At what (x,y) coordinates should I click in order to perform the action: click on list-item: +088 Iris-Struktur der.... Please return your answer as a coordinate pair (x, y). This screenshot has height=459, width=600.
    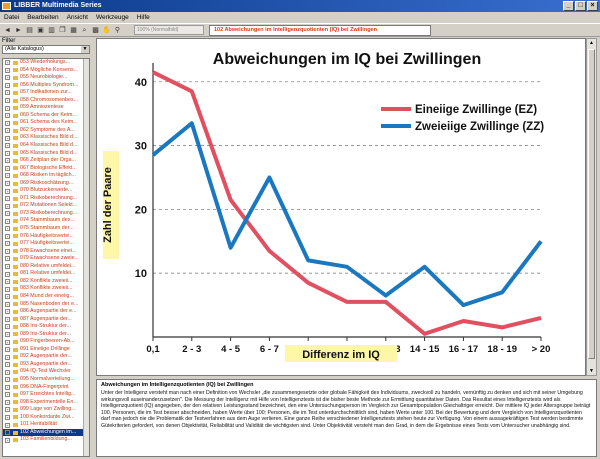
    Looking at the image, I should click on (46, 327).